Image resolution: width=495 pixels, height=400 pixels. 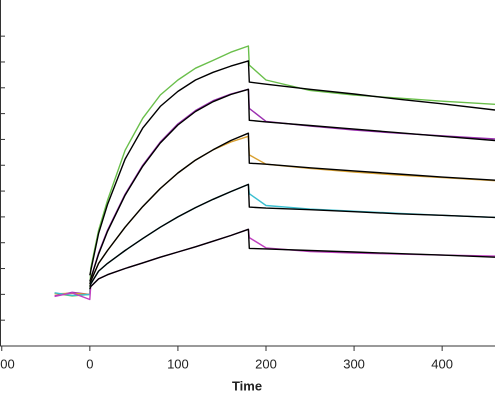 What do you see at coordinates (7, 363) in the screenshot?
I see `x-tick-label: -100` at bounding box center [7, 363].